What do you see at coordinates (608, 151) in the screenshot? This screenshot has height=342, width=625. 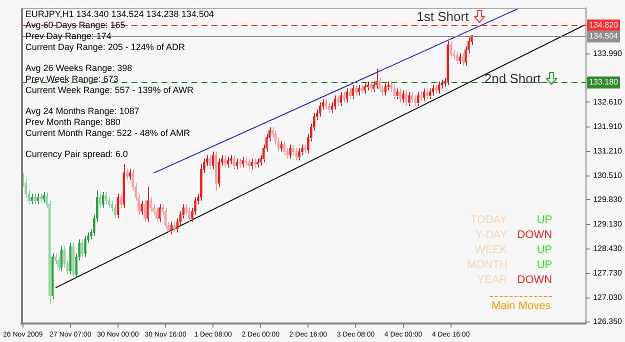 I see `y-tick-label: 131.210` at bounding box center [608, 151].